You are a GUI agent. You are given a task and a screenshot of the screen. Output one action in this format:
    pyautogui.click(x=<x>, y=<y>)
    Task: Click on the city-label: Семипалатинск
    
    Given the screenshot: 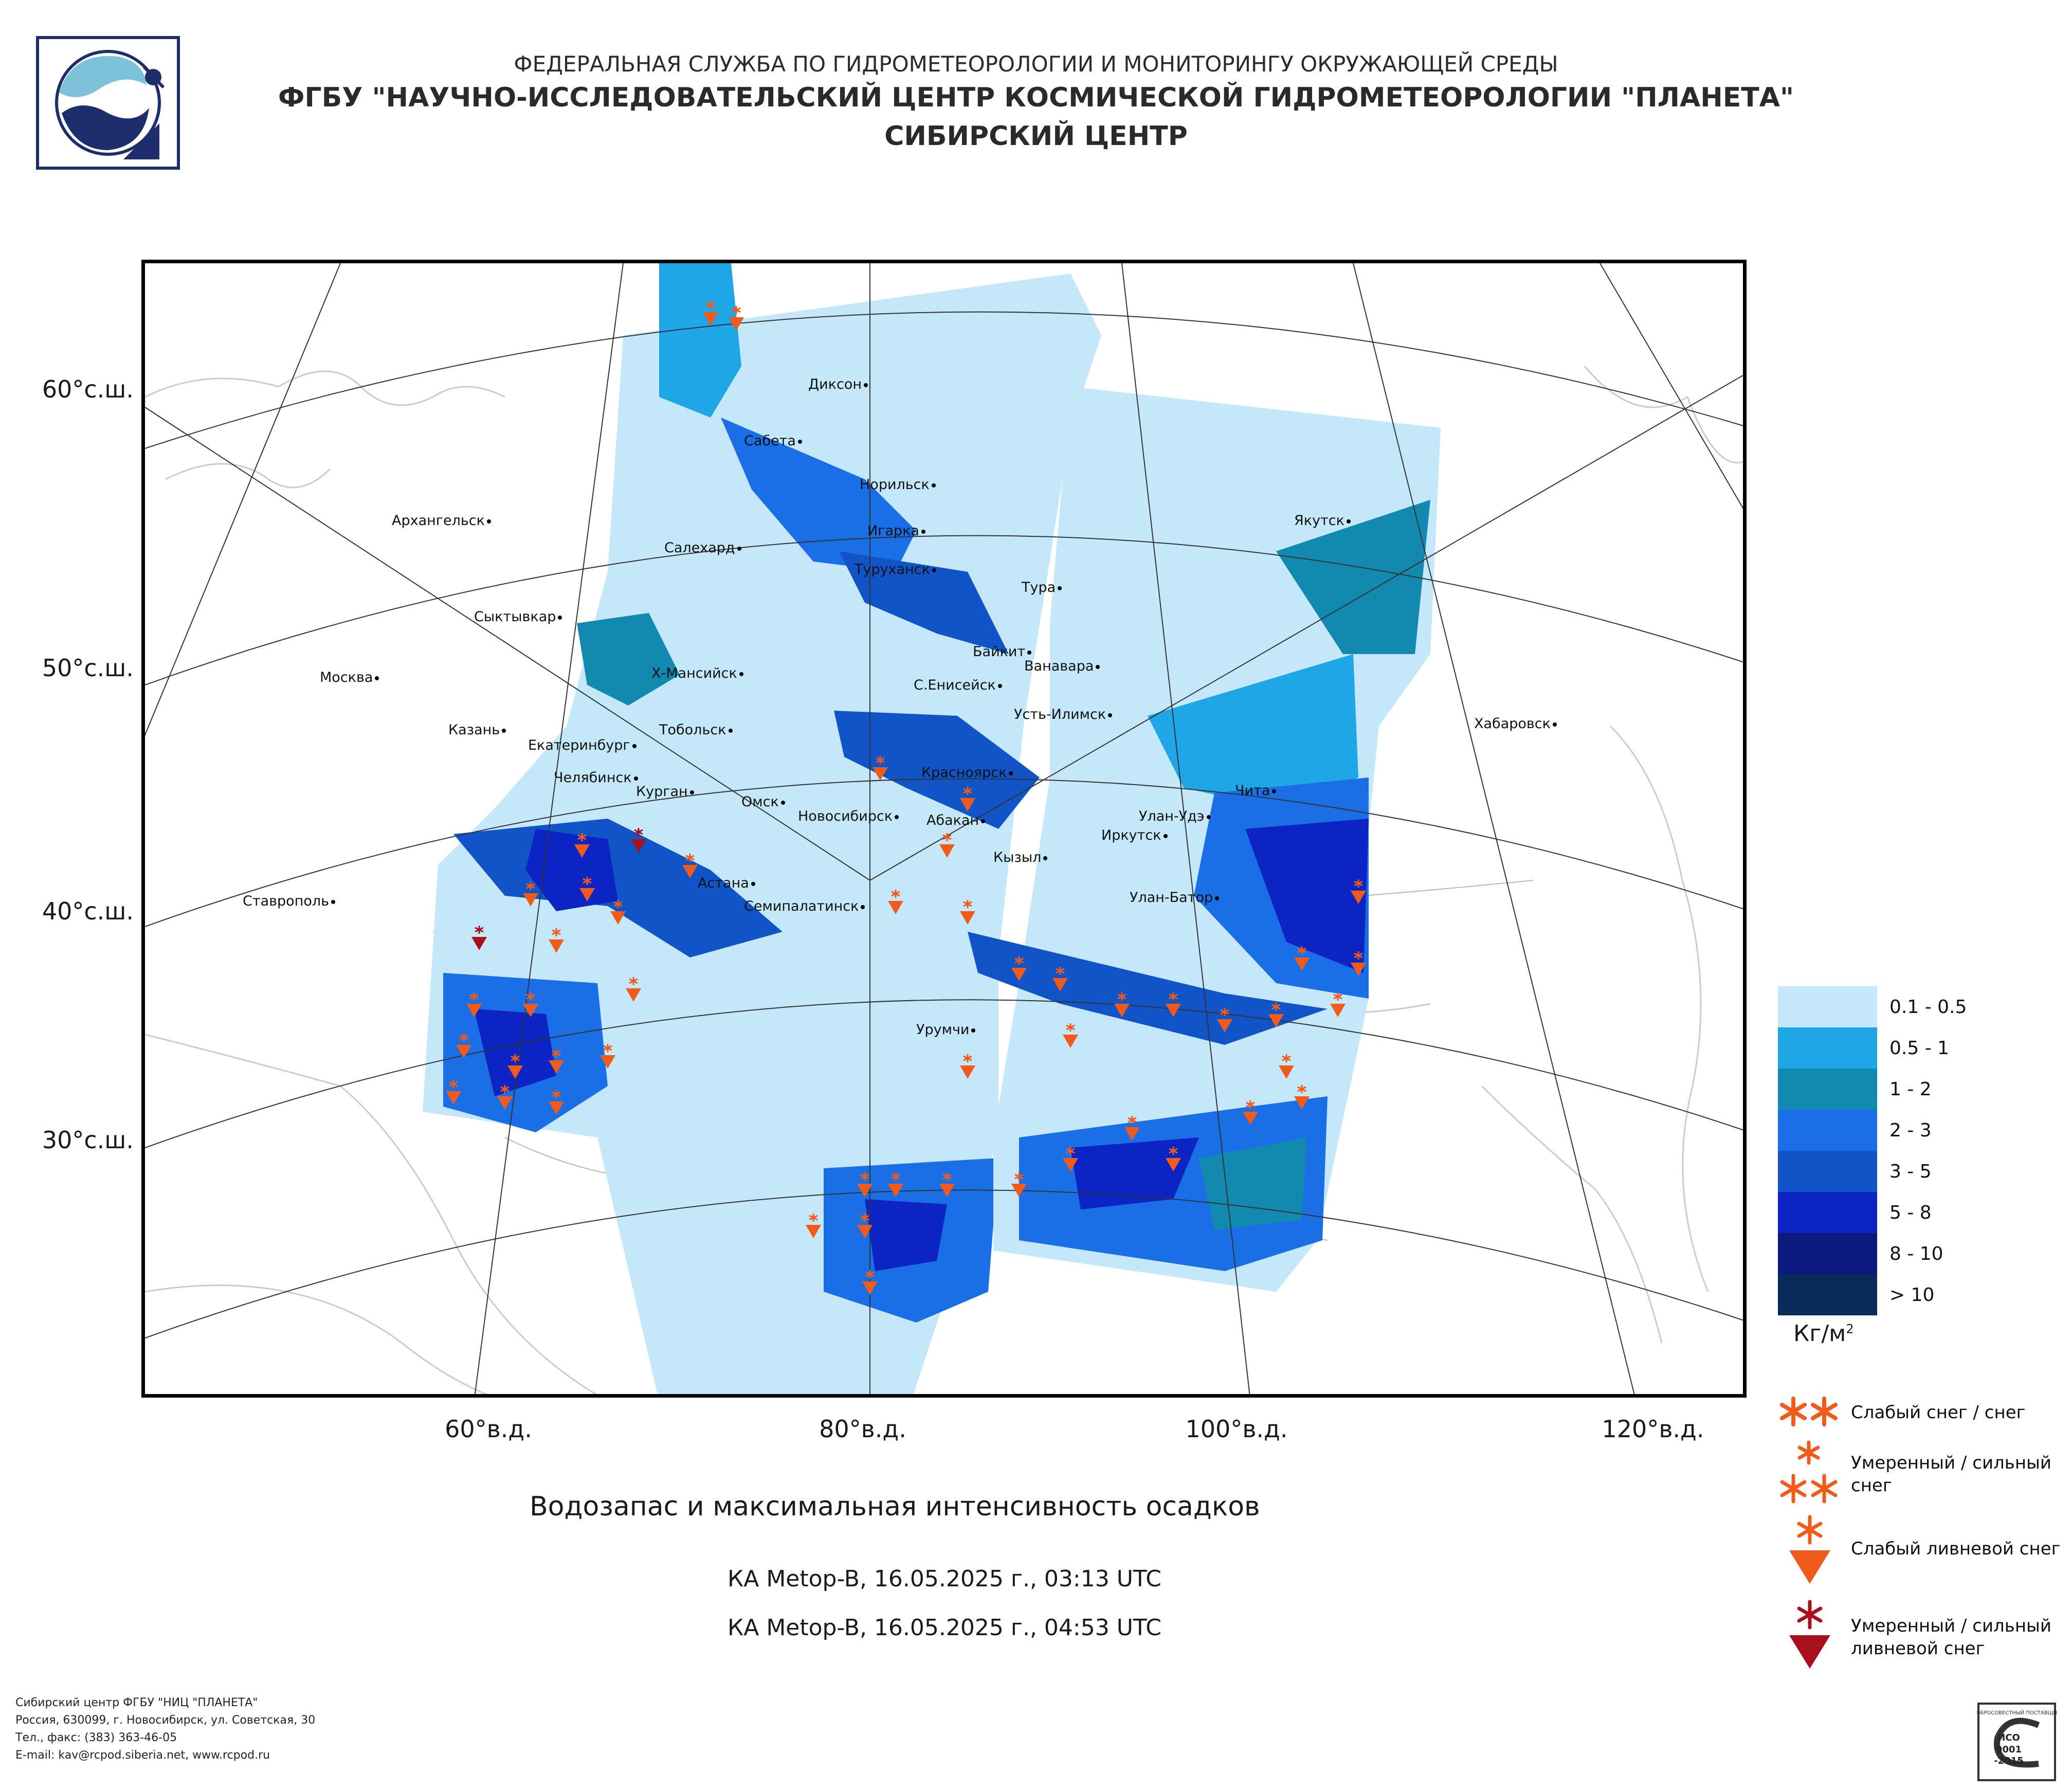 What is the action you would take?
    pyautogui.click(x=804, y=906)
    